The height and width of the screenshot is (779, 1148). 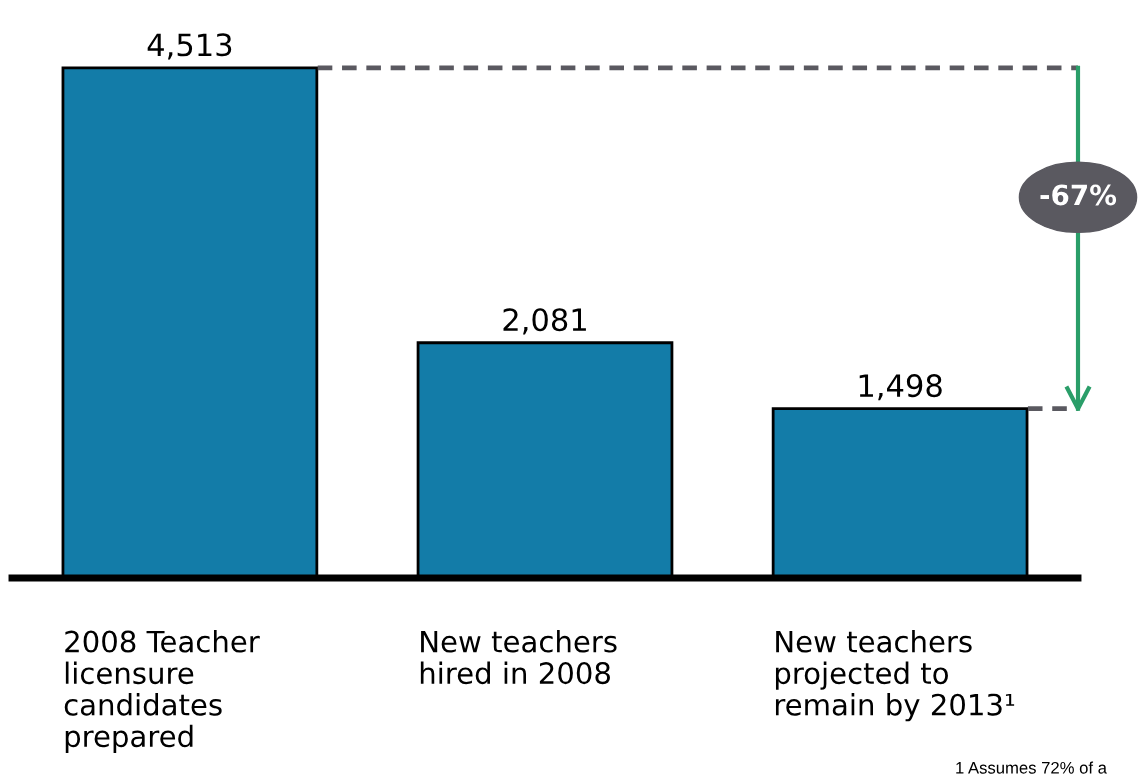 What do you see at coordinates (1031, 767) in the screenshot?
I see `text: 1 Assumes 72% of a` at bounding box center [1031, 767].